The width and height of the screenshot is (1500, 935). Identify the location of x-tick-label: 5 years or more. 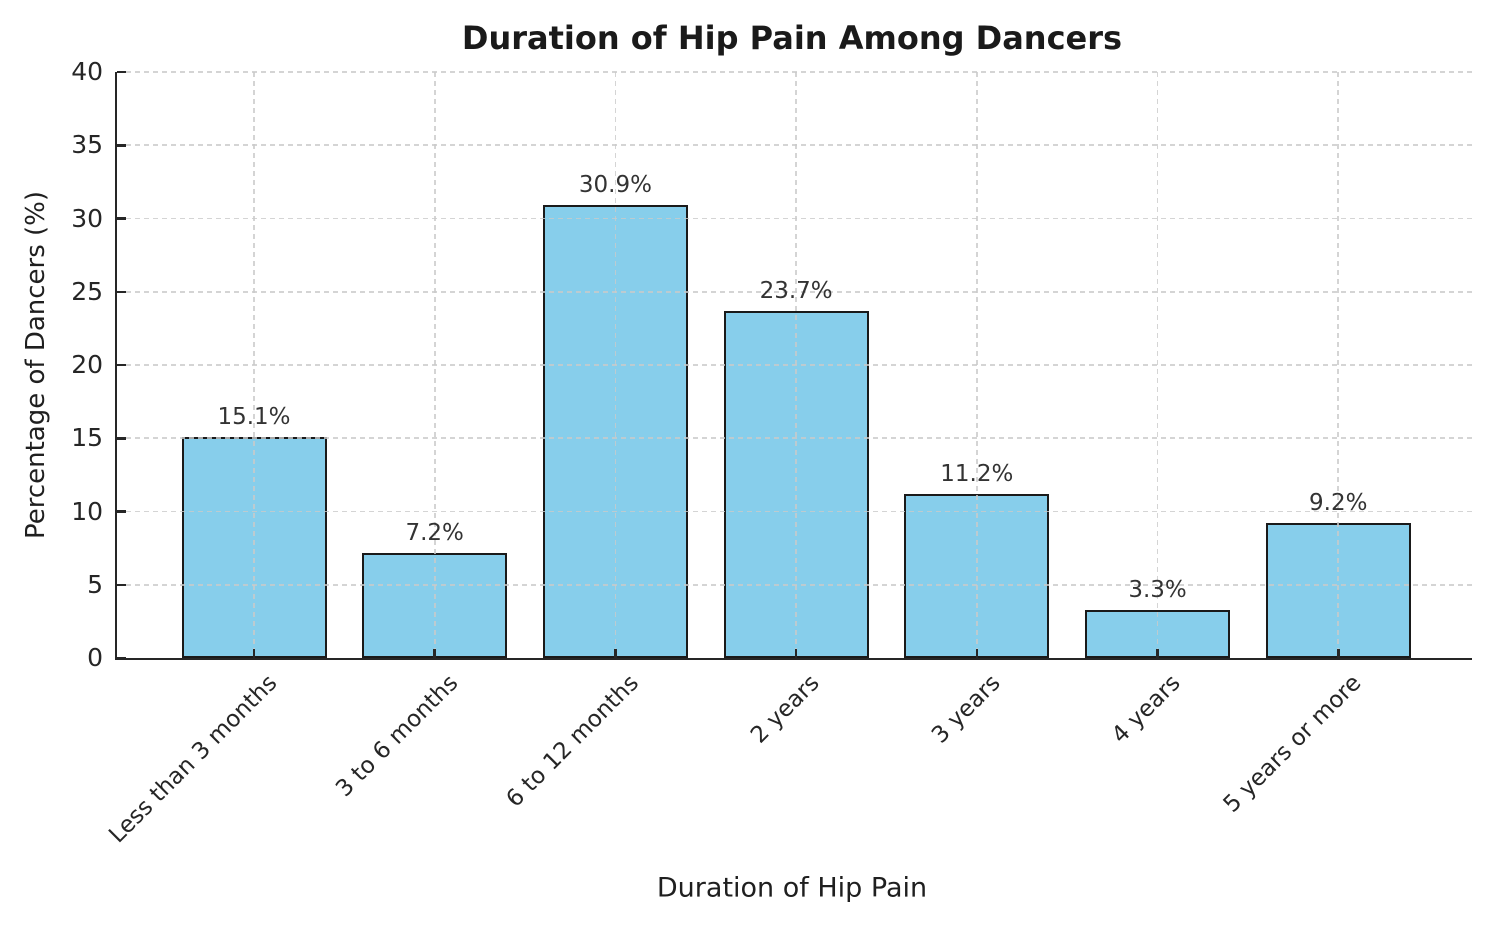
(1292, 744).